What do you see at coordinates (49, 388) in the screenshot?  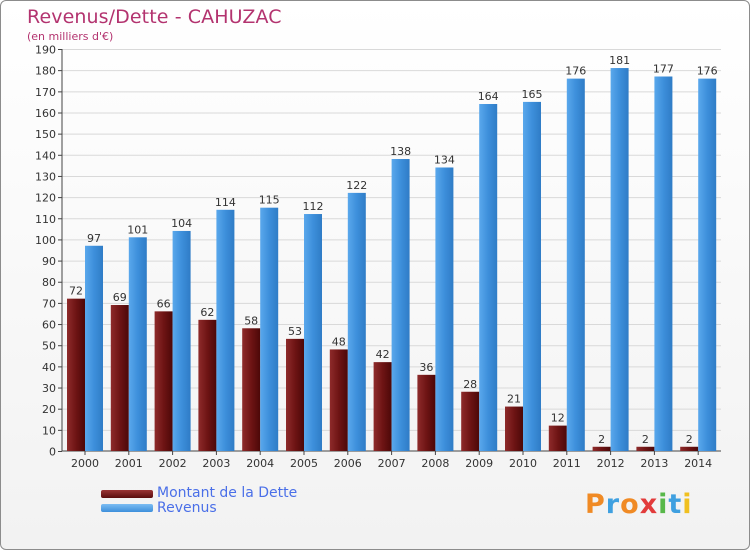 I see `y-tick-label: 30` at bounding box center [49, 388].